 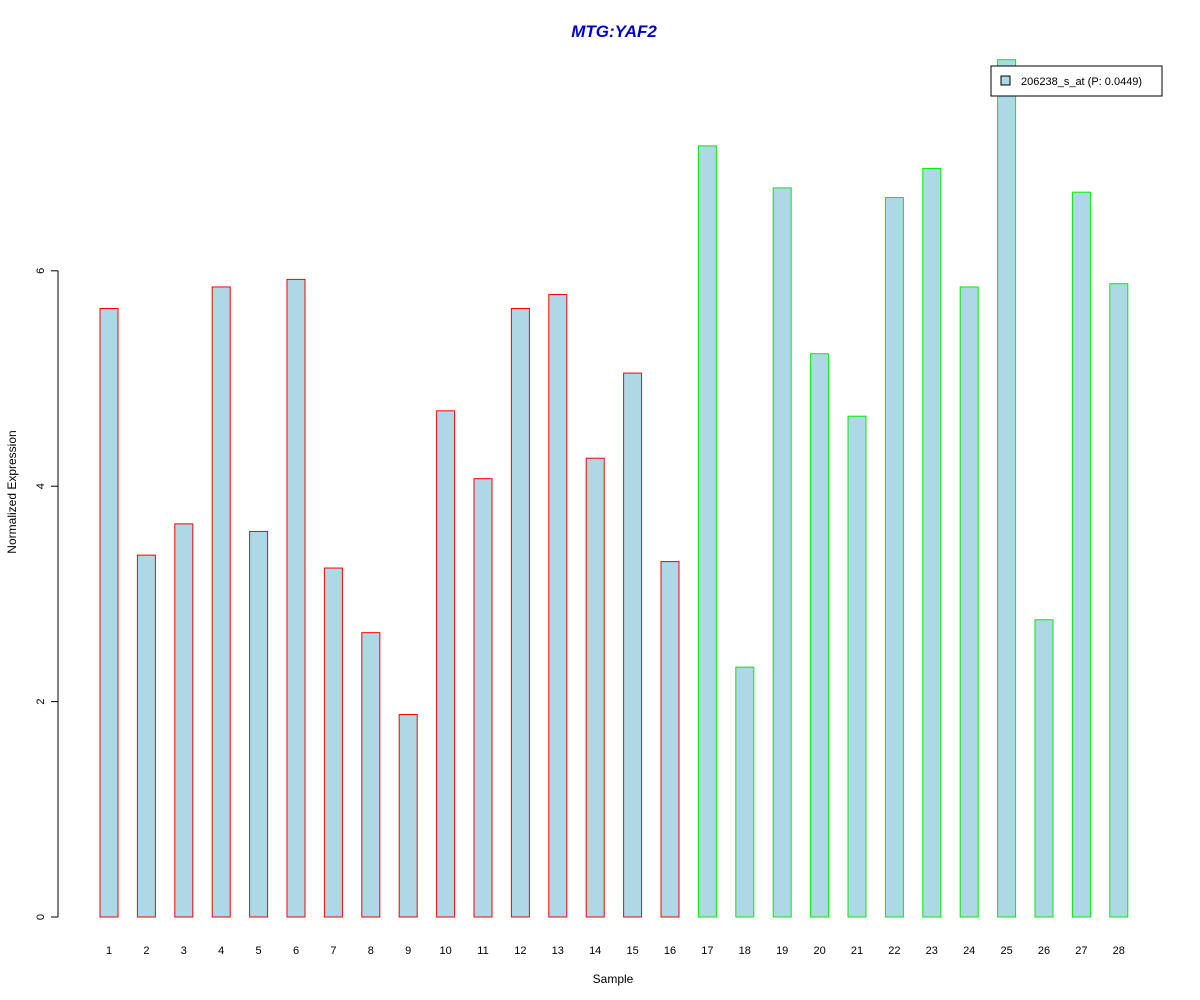 I want to click on x-tick-label: 14, so click(x=595, y=951).